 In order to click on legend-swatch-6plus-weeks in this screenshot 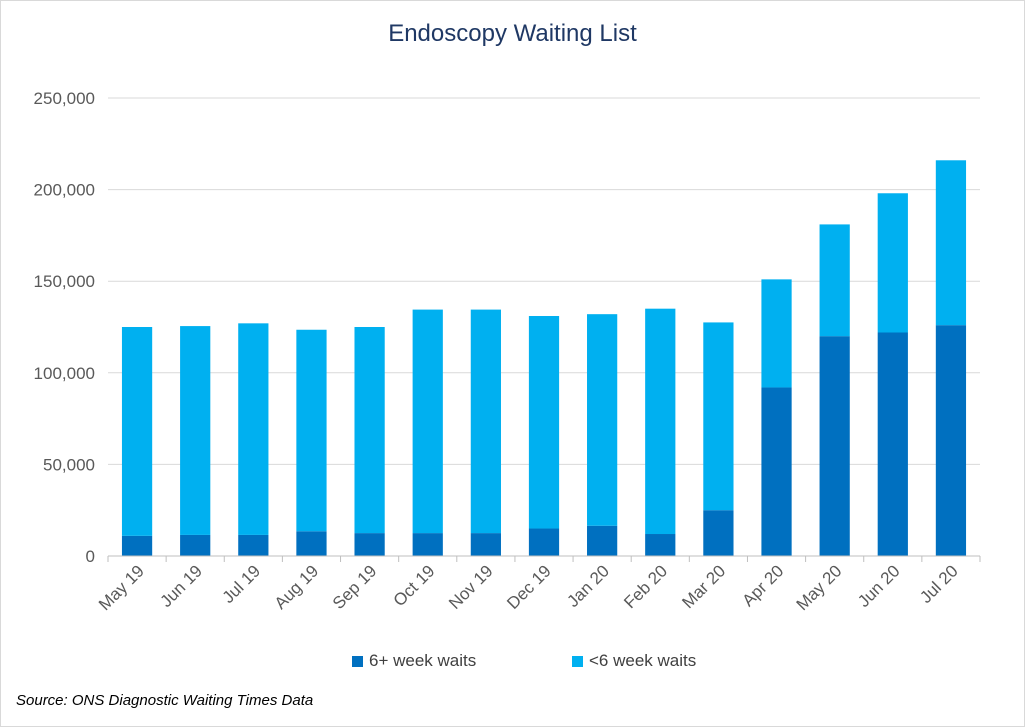, I will do `click(357, 661)`.